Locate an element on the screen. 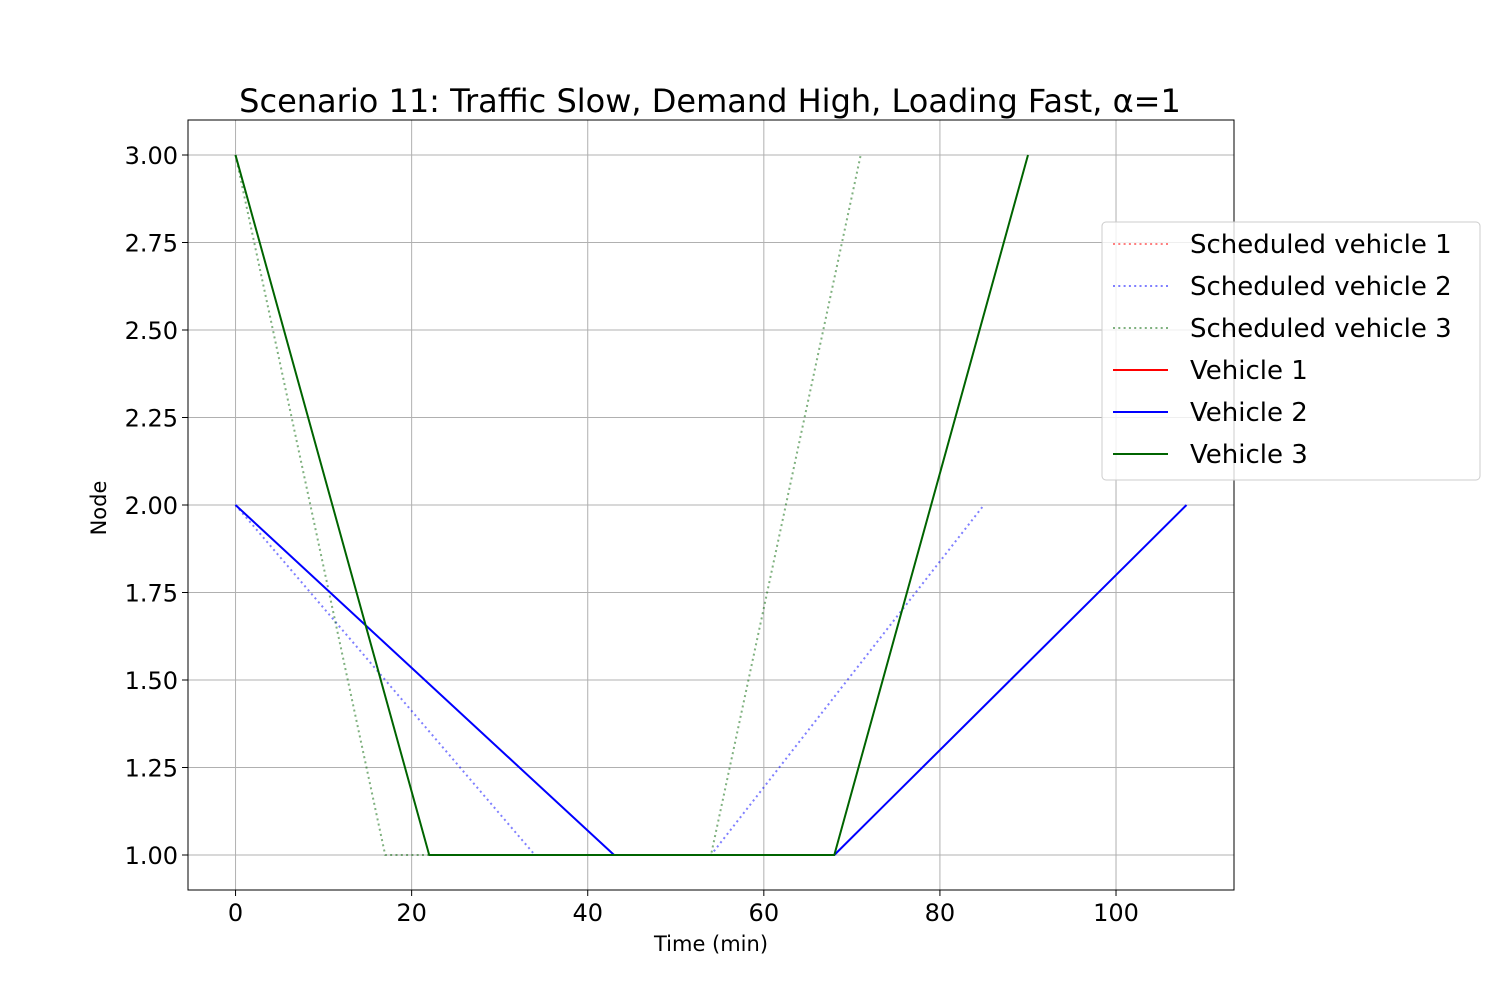  y-tick-label: 1.00 is located at coordinates (151, 856).